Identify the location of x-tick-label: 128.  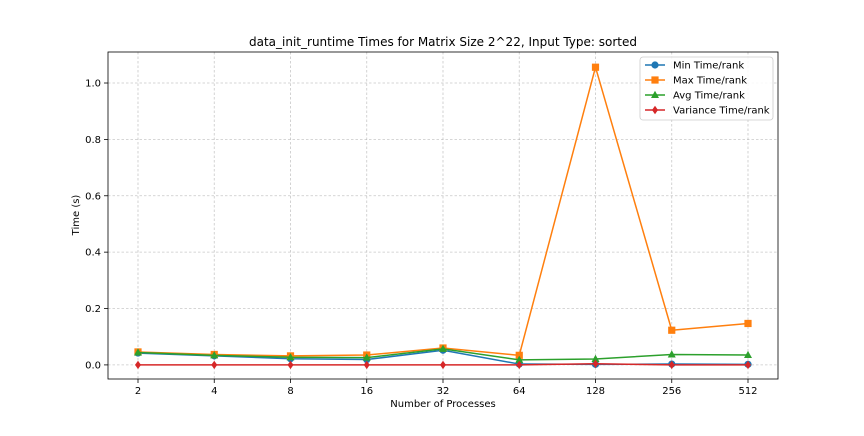
(595, 391).